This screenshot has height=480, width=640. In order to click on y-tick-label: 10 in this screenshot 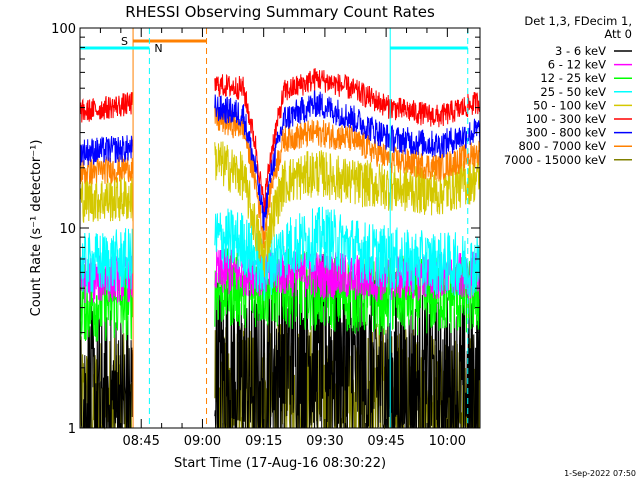, I will do `click(67, 229)`.